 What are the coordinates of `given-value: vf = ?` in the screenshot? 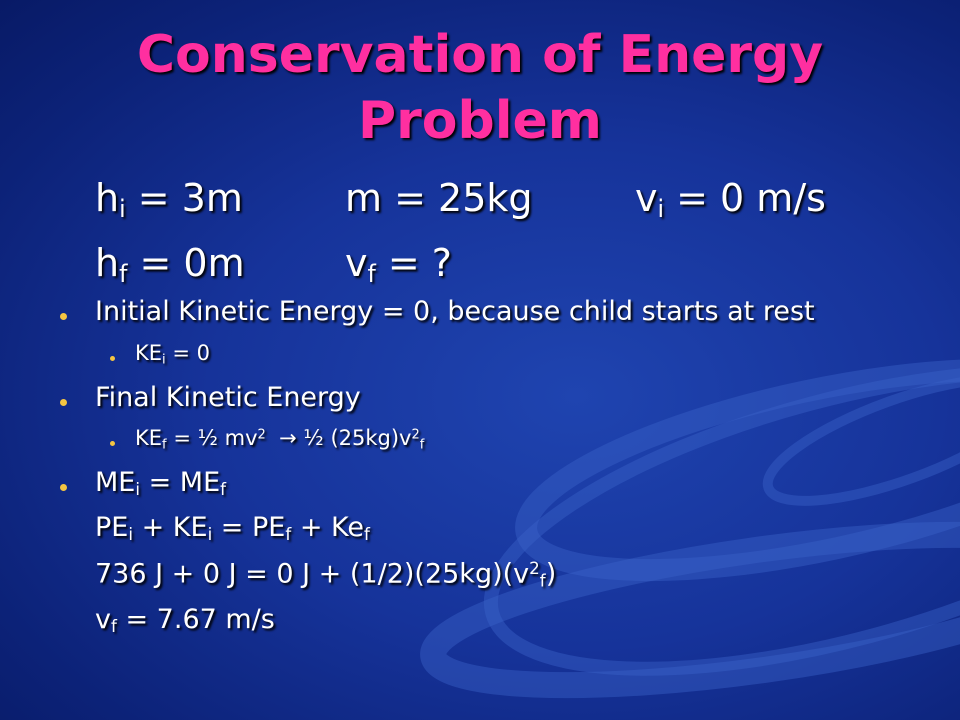 It's located at (398, 264).